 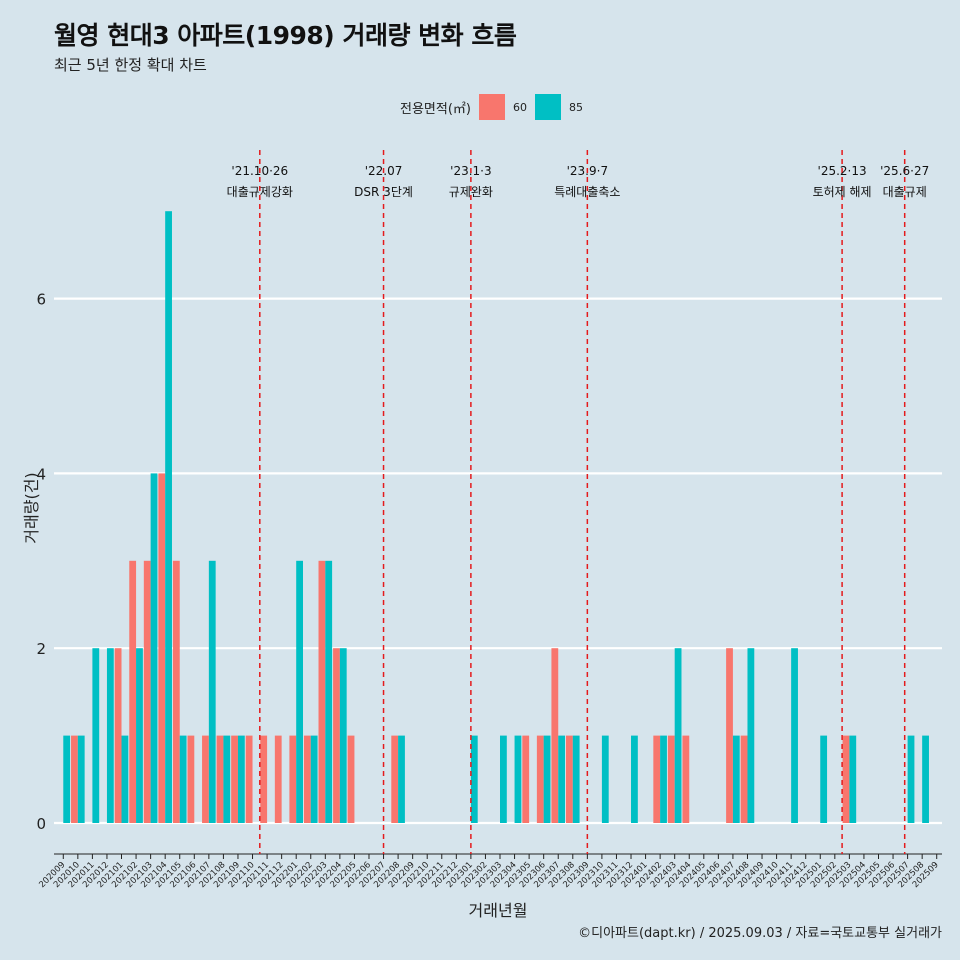 I want to click on event-text-label: 토허제 해제, so click(x=842, y=192).